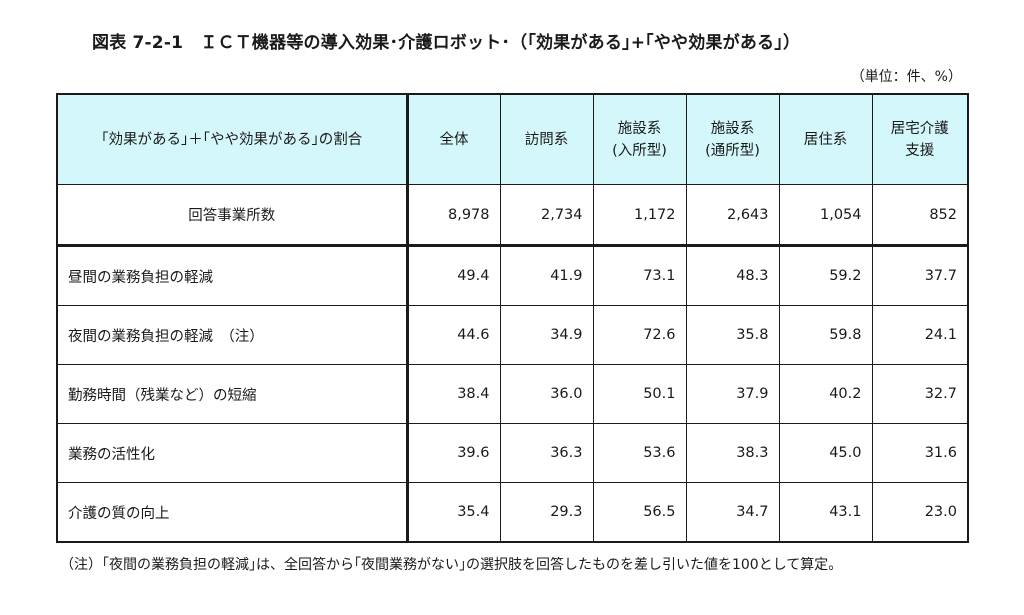  I want to click on cell-value: 23.0, so click(920, 512).